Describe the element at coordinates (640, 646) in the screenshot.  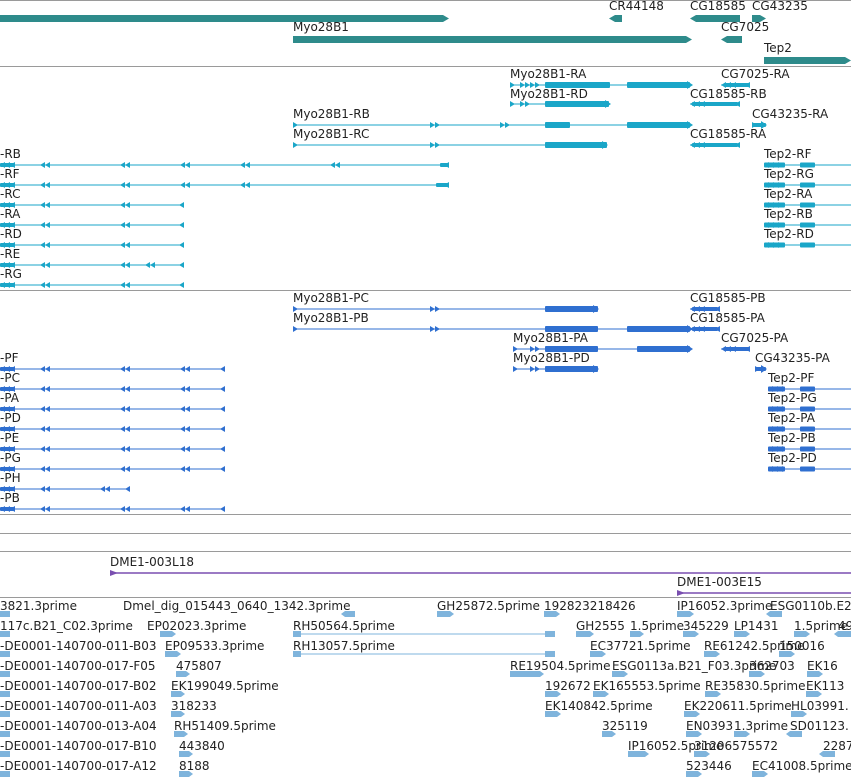
I see `est-label: EC37721.5prime` at that location.